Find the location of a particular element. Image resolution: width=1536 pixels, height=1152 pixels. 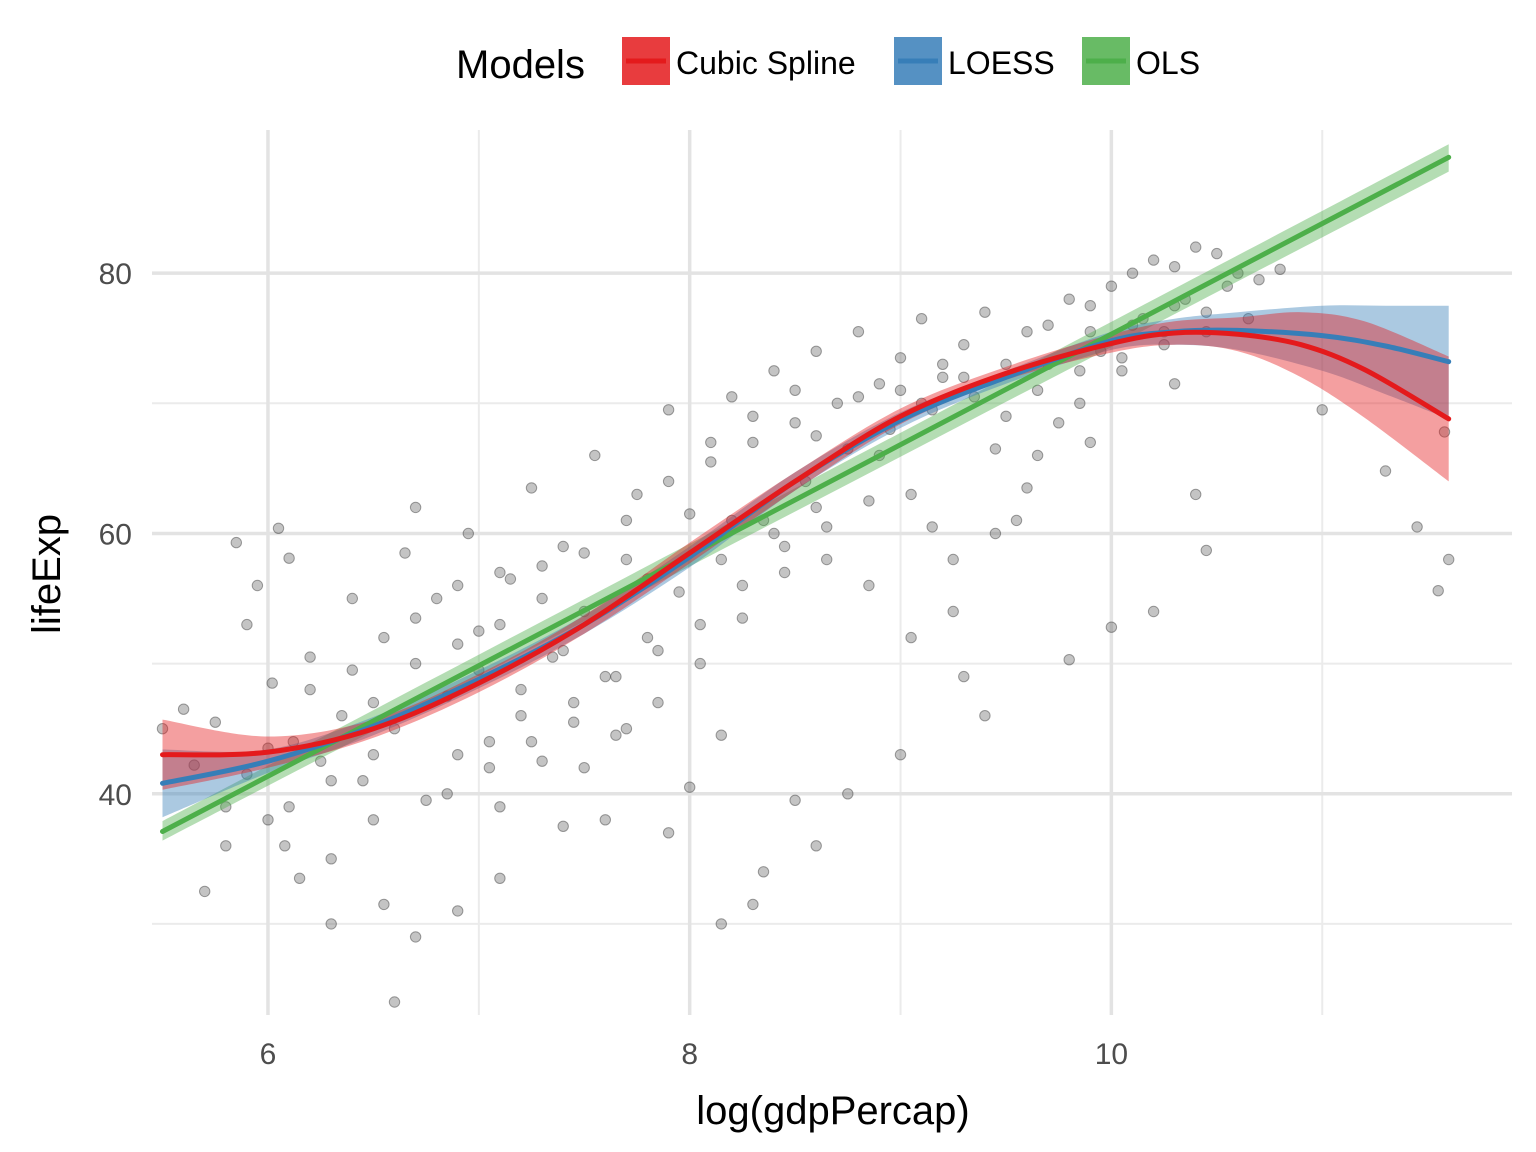

x-tick-labels: 6 8 10 is located at coordinates (694, 1054).